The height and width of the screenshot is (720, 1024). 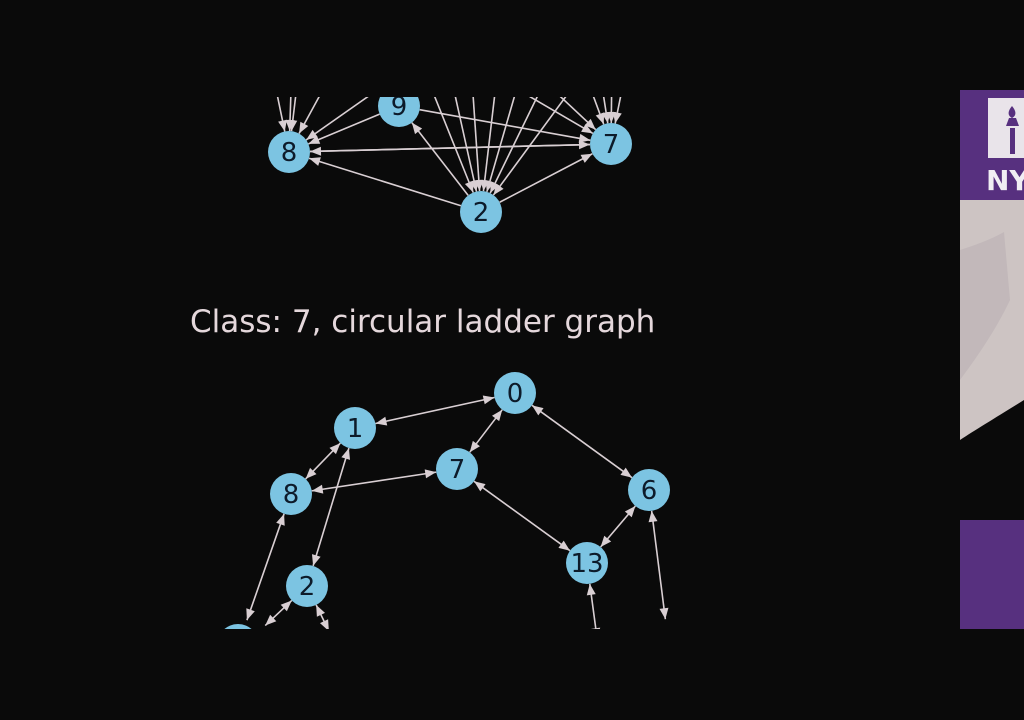 I want to click on node-label: 6, so click(x=649, y=491).